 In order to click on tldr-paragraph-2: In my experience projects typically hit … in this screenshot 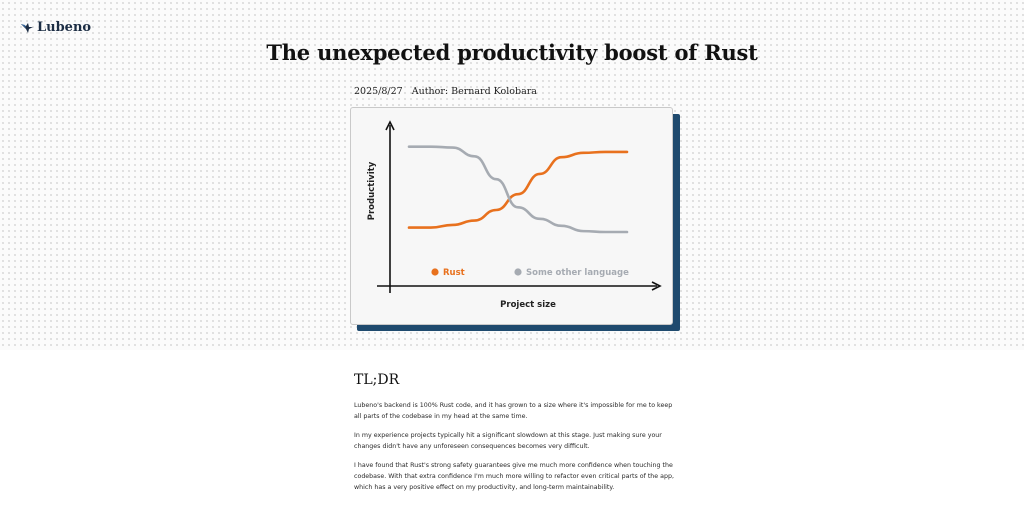, I will do `click(508, 441)`.